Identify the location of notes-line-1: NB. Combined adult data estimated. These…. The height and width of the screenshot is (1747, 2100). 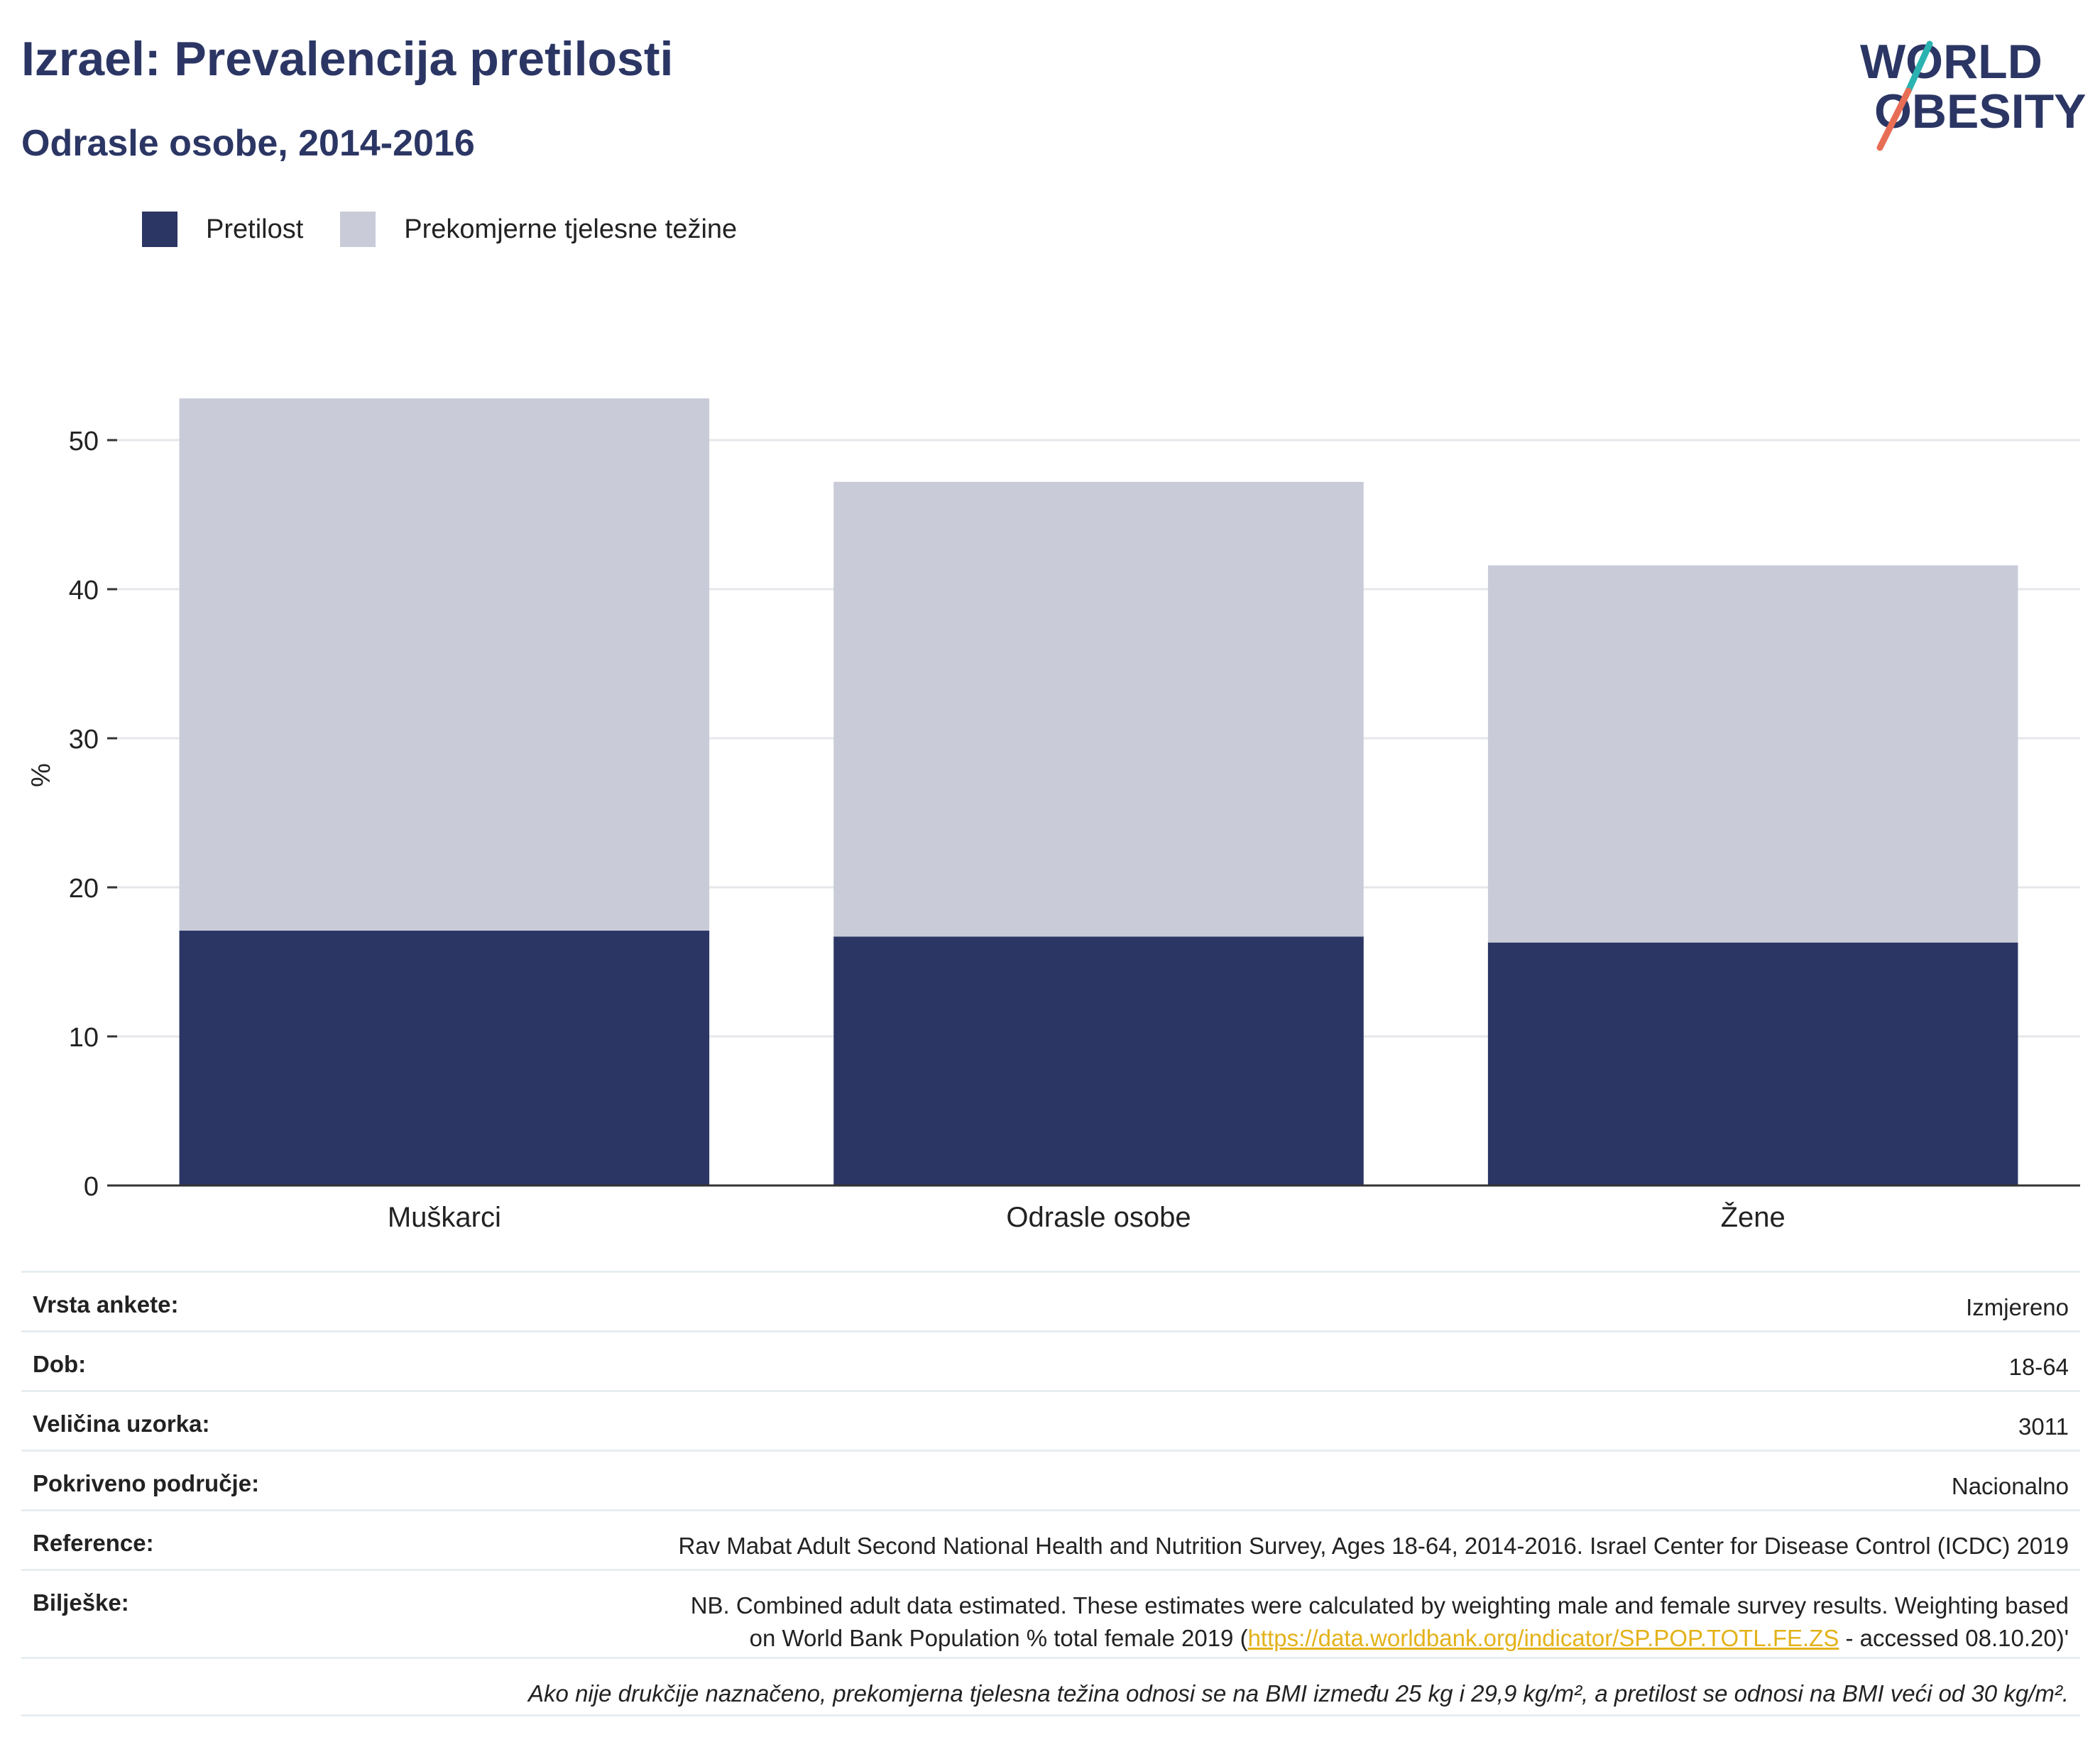
(1379, 1605).